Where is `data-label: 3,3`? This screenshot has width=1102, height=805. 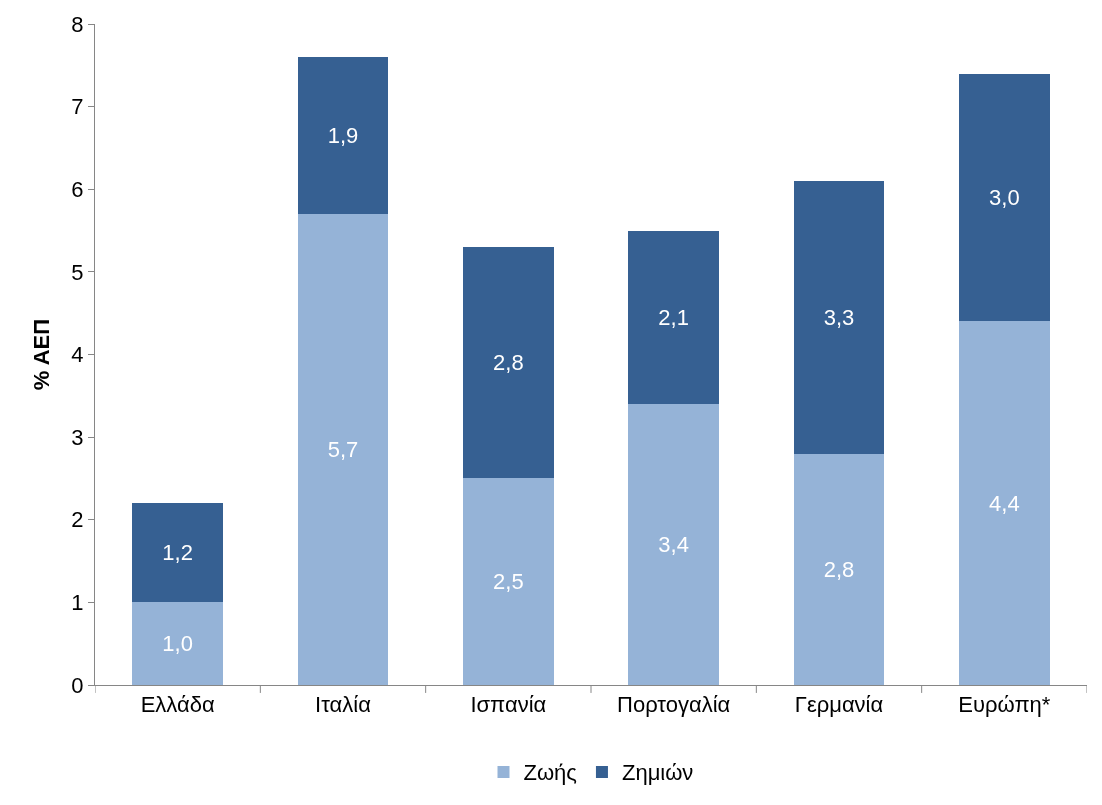
data-label: 3,3 is located at coordinates (839, 317).